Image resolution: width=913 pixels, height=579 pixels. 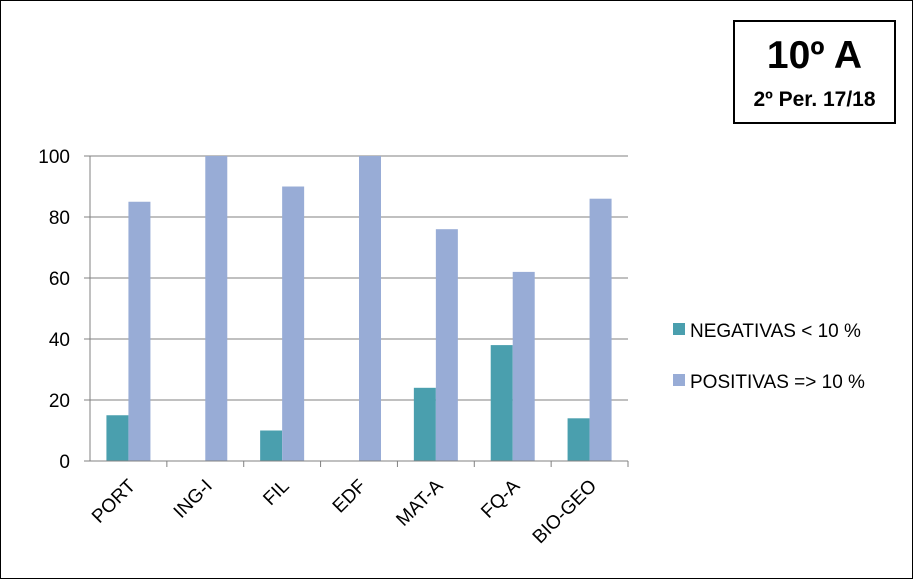 I want to click on bar-negativas-fq-a, so click(x=501, y=403).